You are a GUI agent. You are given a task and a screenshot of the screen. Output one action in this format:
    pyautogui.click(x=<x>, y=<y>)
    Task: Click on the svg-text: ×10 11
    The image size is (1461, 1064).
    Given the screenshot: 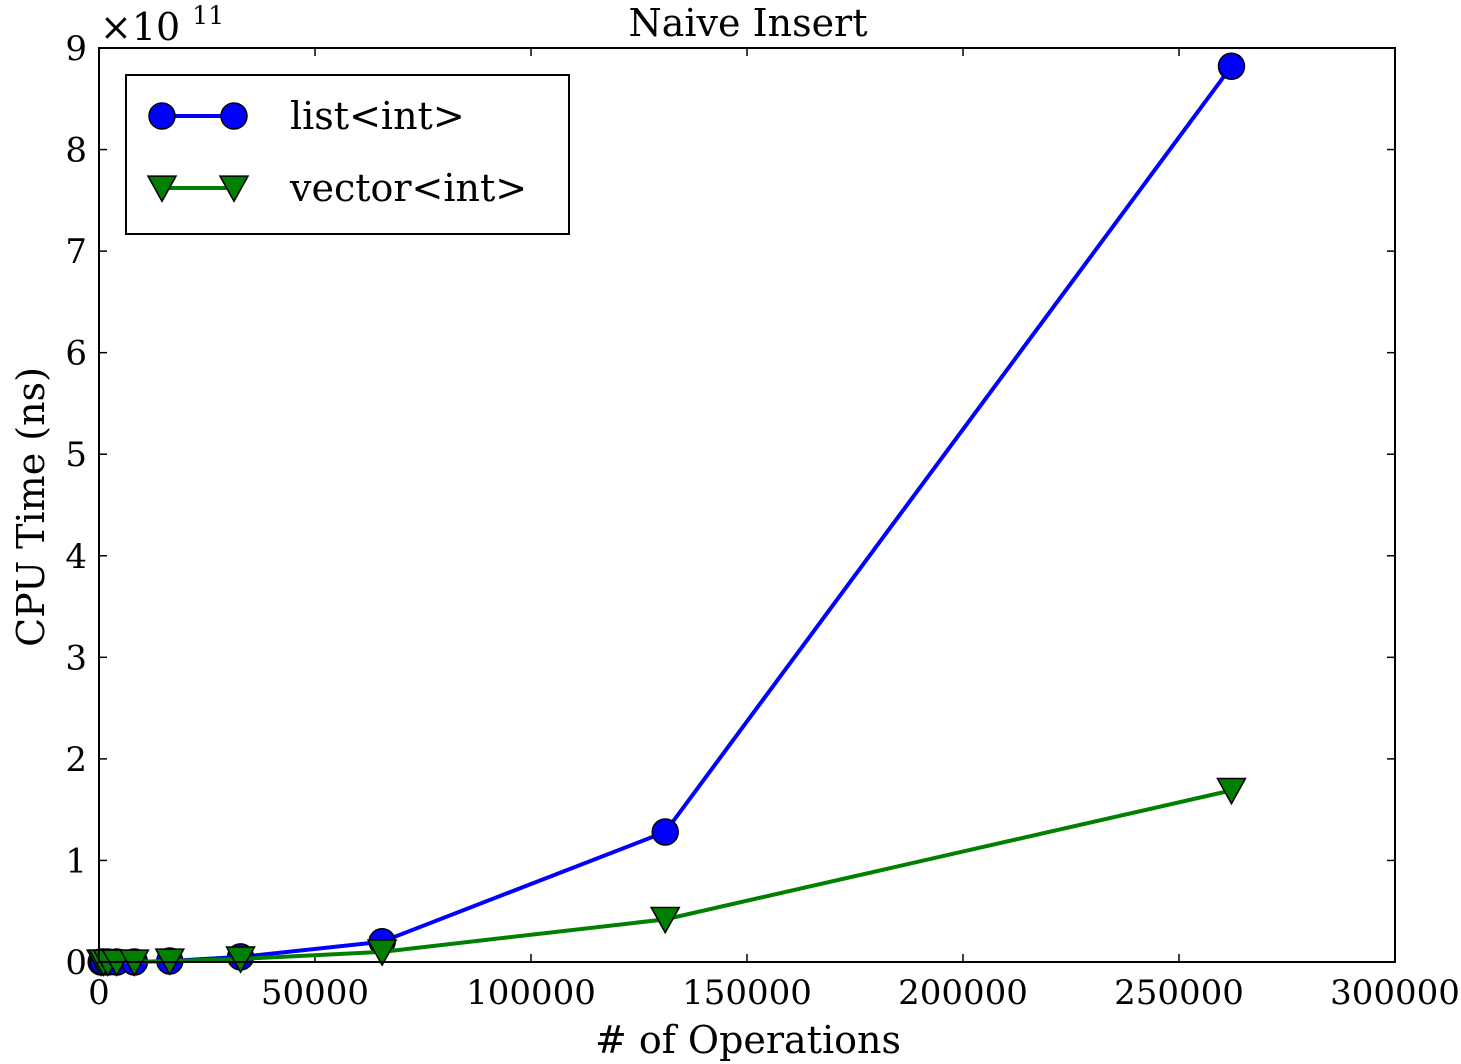 What is the action you would take?
    pyautogui.click(x=162, y=25)
    